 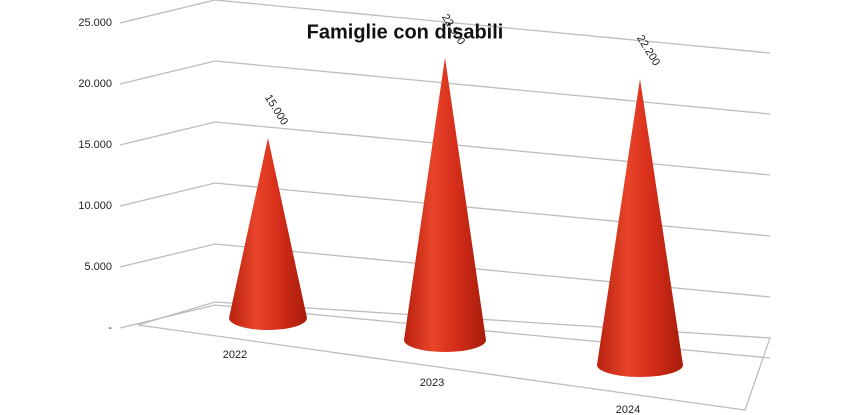 What do you see at coordinates (110, 328) in the screenshot?
I see `y-tick-label: -` at bounding box center [110, 328].